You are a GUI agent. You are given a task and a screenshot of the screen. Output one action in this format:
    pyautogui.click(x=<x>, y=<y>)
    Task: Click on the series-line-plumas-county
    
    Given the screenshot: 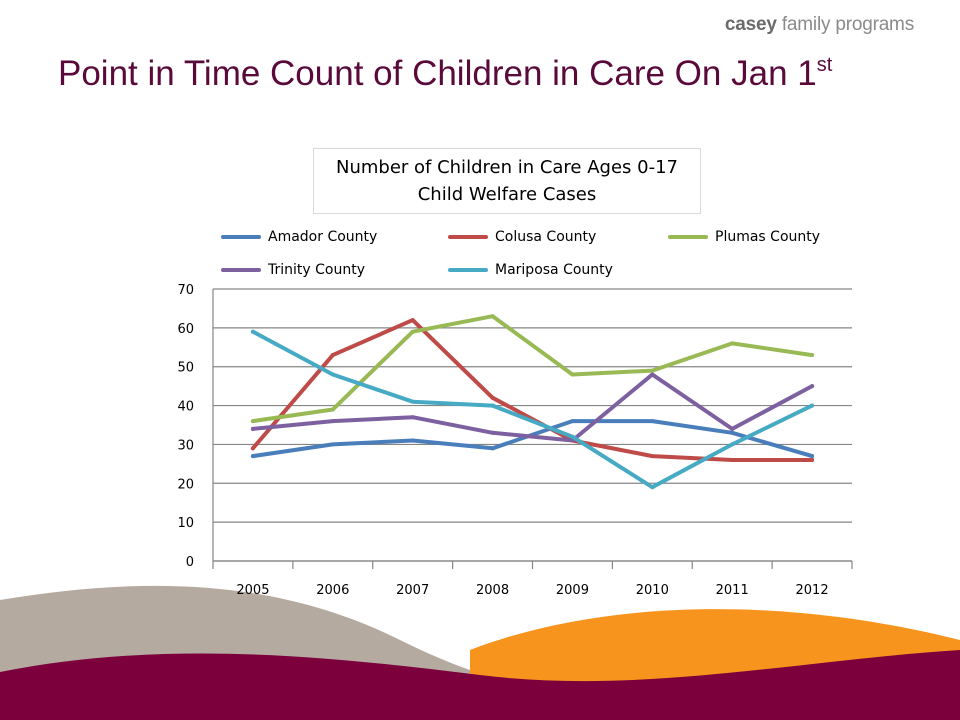 What is the action you would take?
    pyautogui.click(x=532, y=369)
    